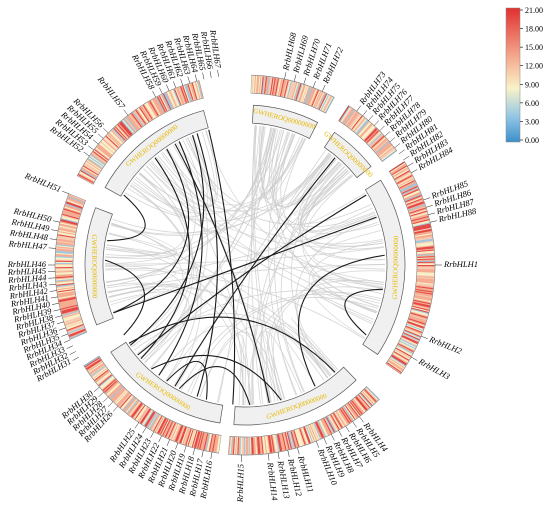  What do you see at coordinates (151, 231) in the screenshot?
I see `segmental-duplication-link` at bounding box center [151, 231].